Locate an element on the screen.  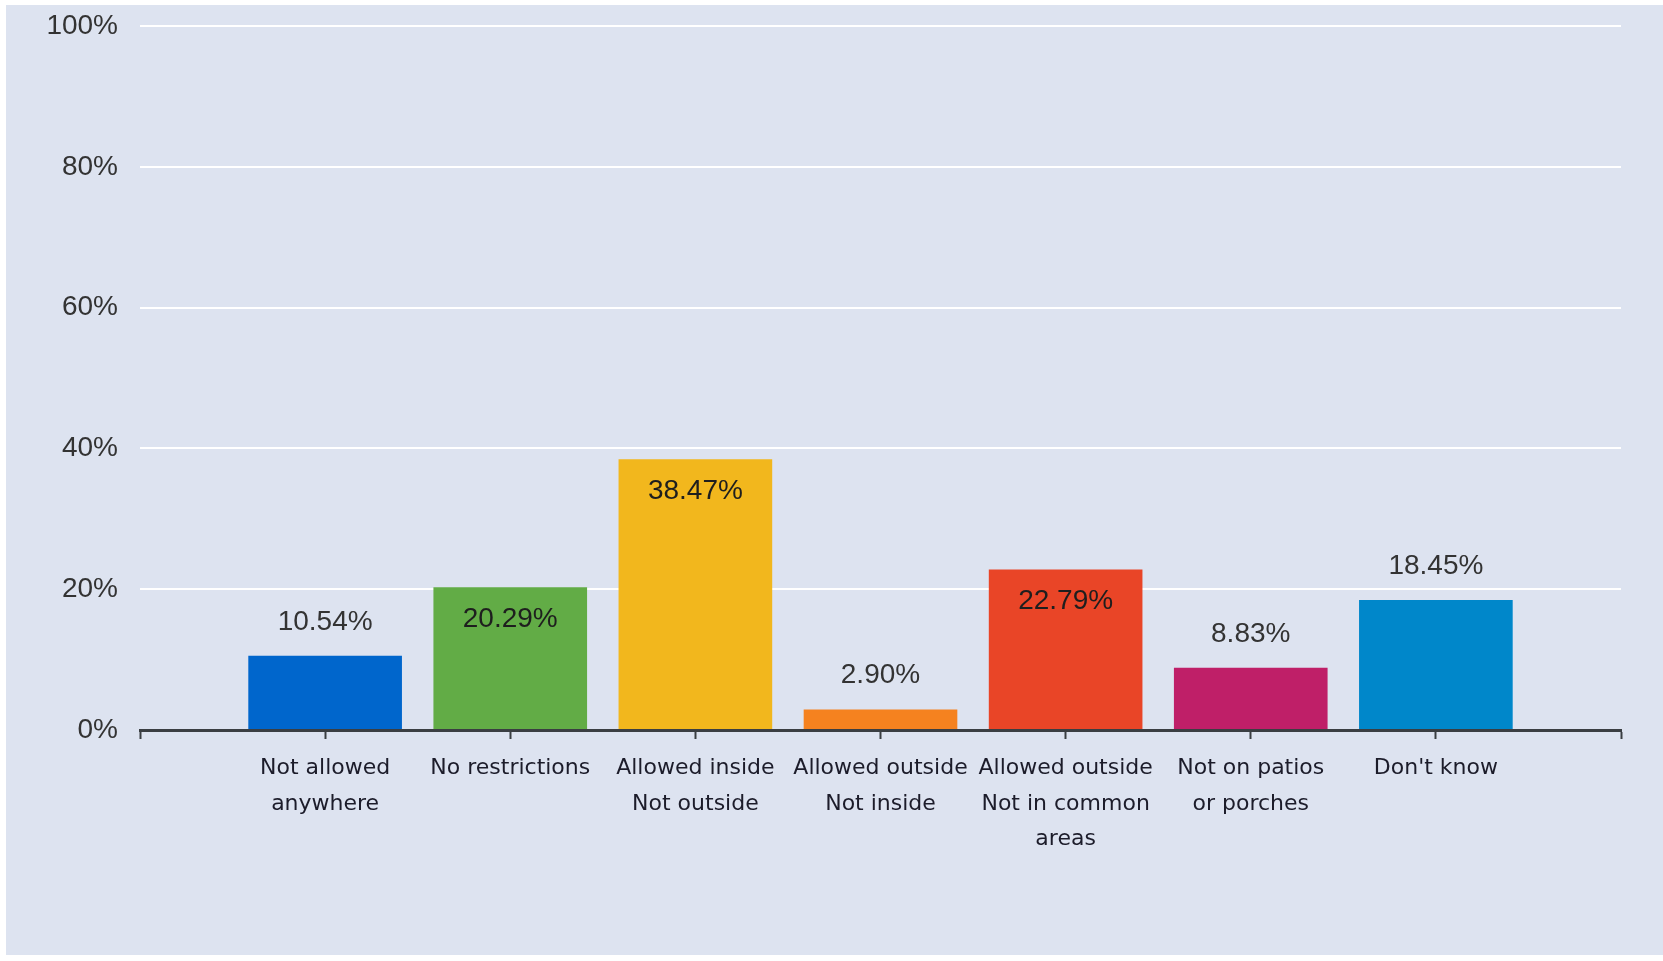
data-label: 8.83% is located at coordinates (1251, 632).